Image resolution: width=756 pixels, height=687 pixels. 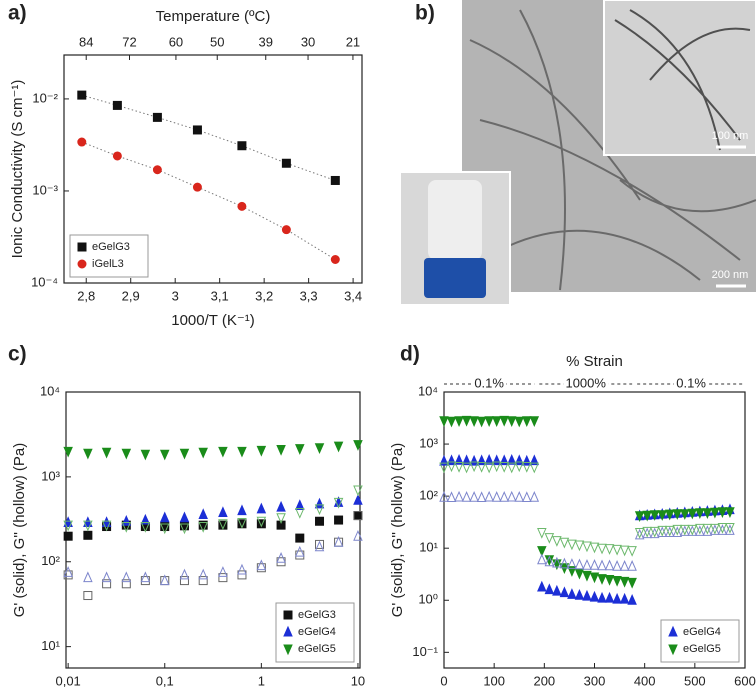 What do you see at coordinates (645, 680) in the screenshot?
I see `x-tick-label: 400` at bounding box center [645, 680].